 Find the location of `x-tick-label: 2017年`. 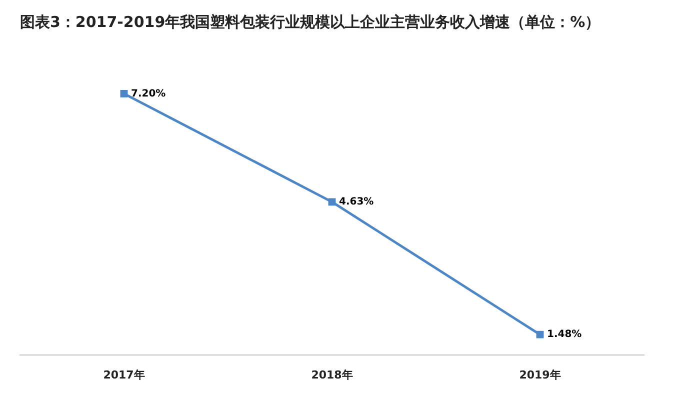

x-tick-label: 2017年 is located at coordinates (124, 375).